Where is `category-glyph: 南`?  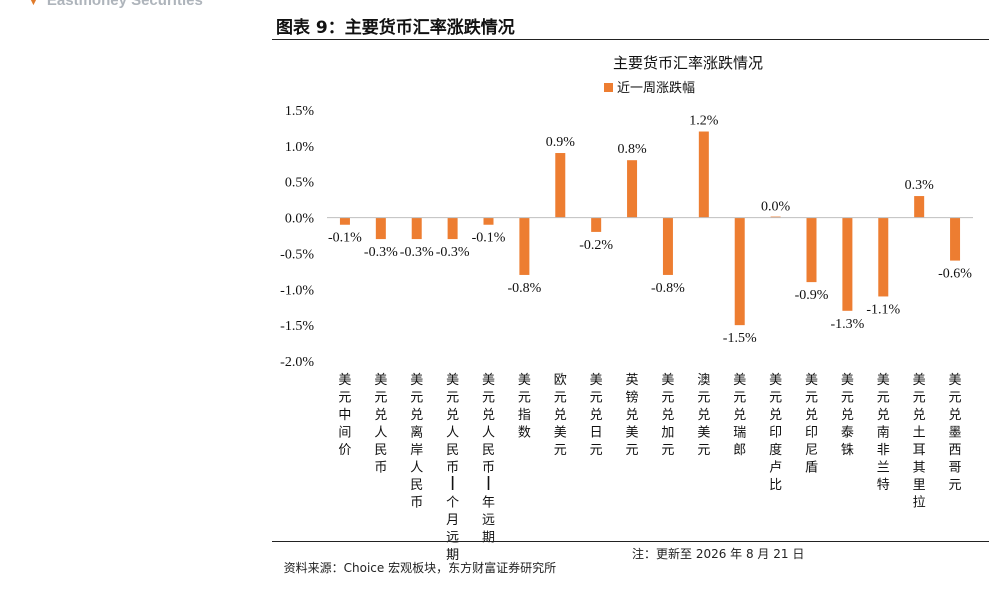
category-glyph: 南 is located at coordinates (883, 433).